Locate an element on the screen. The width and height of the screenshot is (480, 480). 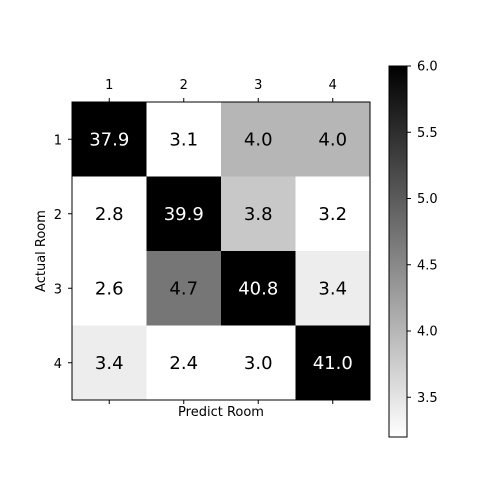
y-tick-label: 2 is located at coordinates (58, 215).